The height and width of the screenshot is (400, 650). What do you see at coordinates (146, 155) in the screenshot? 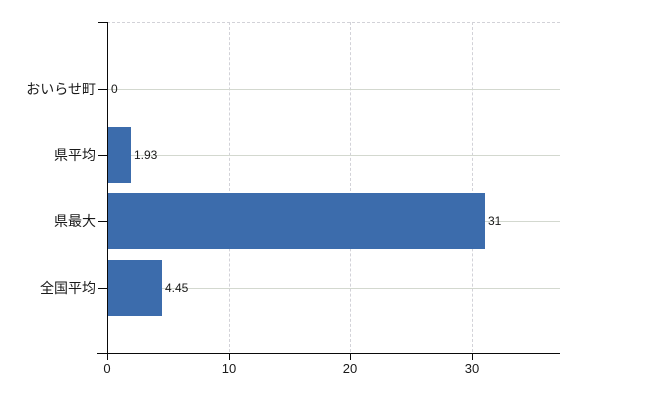
I see `bar-value-label: 1.93` at bounding box center [146, 155].